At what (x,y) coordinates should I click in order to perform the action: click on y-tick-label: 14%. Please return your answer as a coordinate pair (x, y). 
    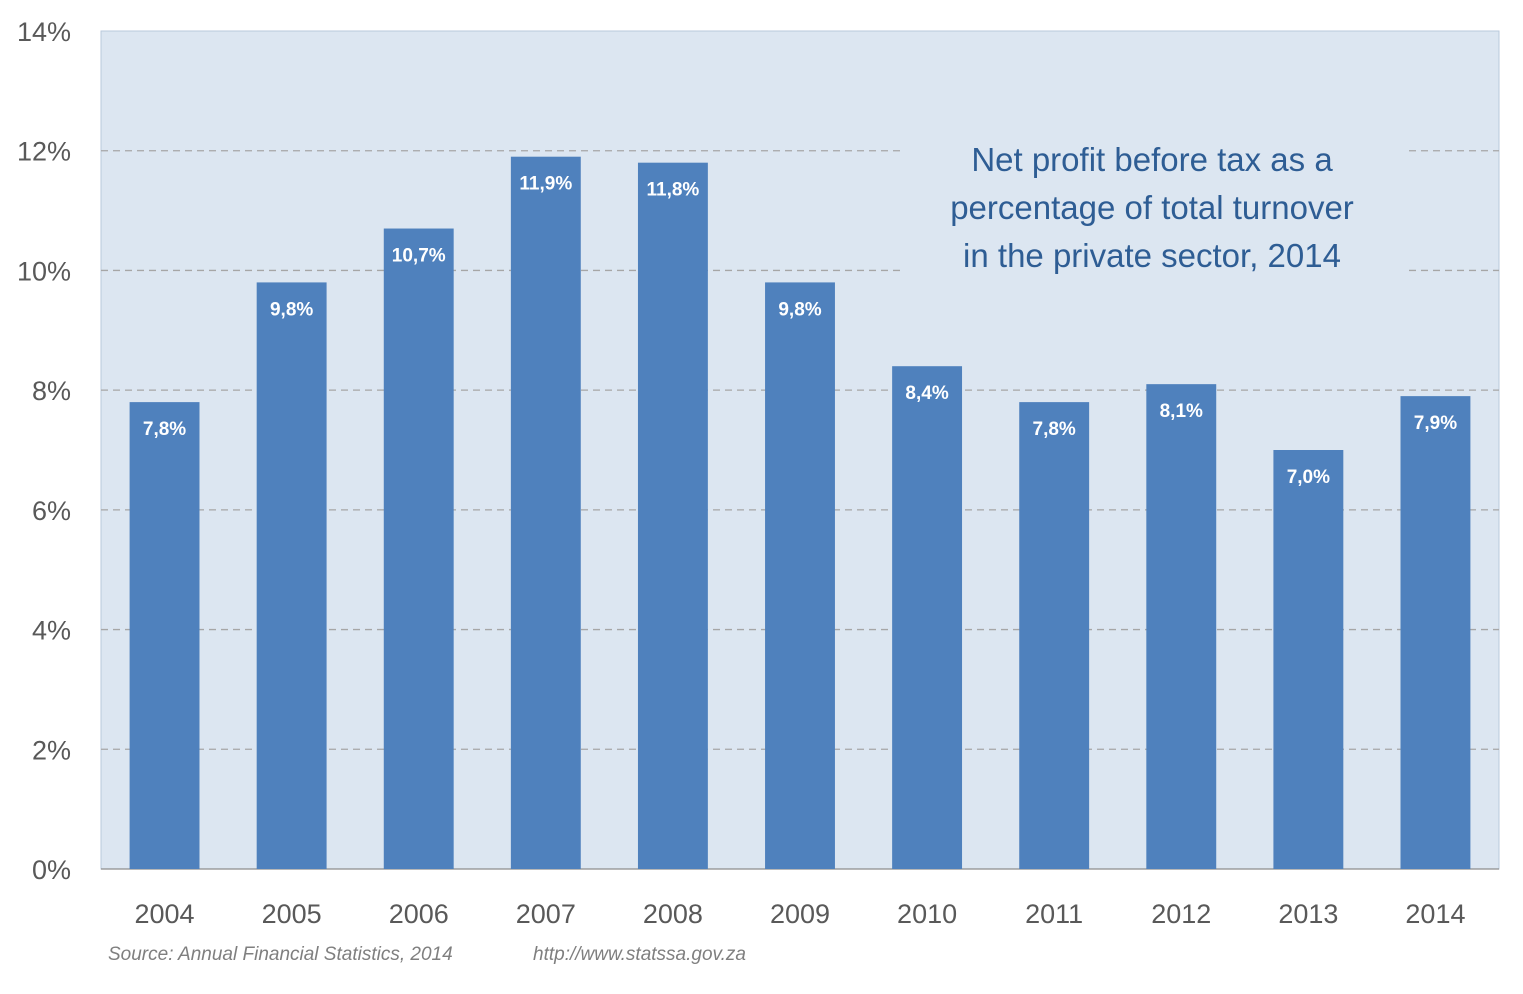
    Looking at the image, I should click on (44, 32).